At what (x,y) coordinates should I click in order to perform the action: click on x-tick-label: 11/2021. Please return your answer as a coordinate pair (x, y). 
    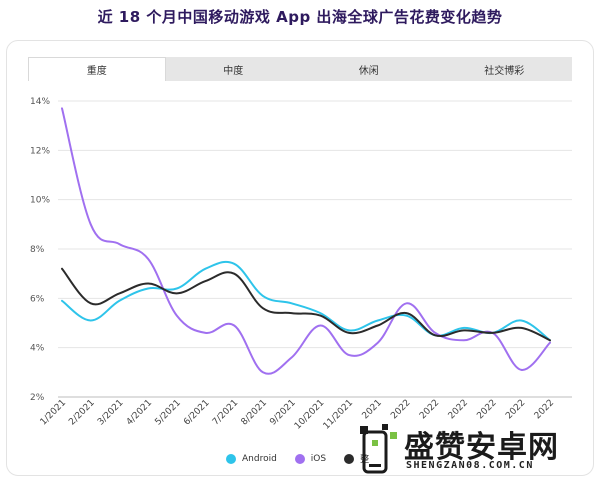
    Looking at the image, I should click on (339, 415).